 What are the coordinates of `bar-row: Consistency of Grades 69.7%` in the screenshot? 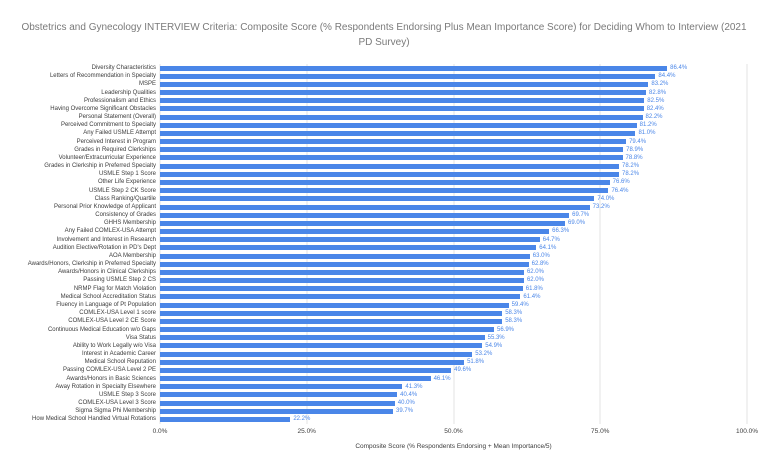 It's located at (421, 215).